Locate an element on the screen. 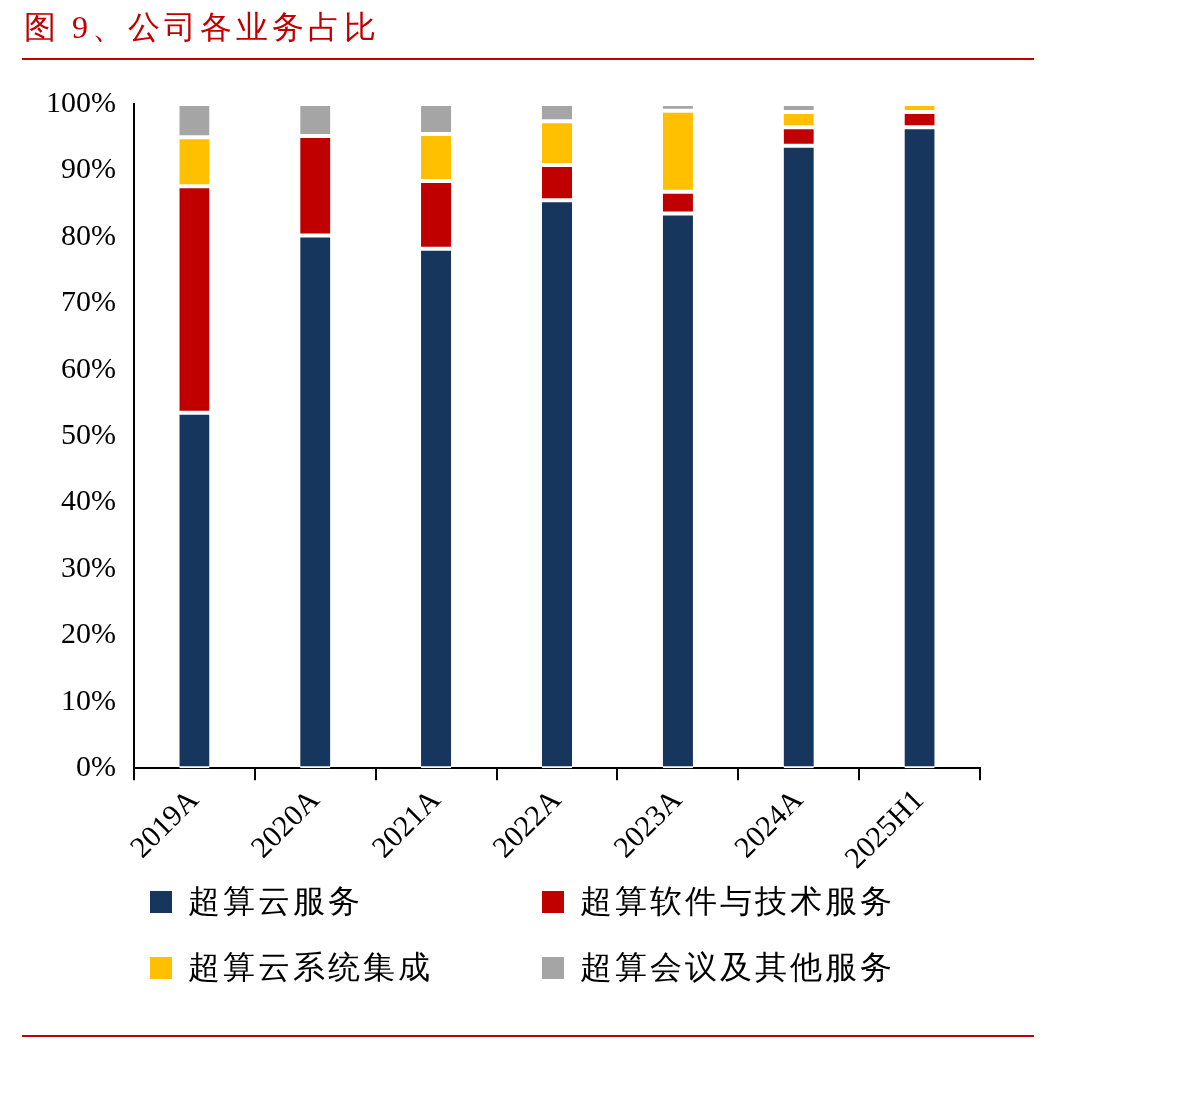 This screenshot has height=1114, width=1202. y-tick-label: 80% is located at coordinates (88, 234).